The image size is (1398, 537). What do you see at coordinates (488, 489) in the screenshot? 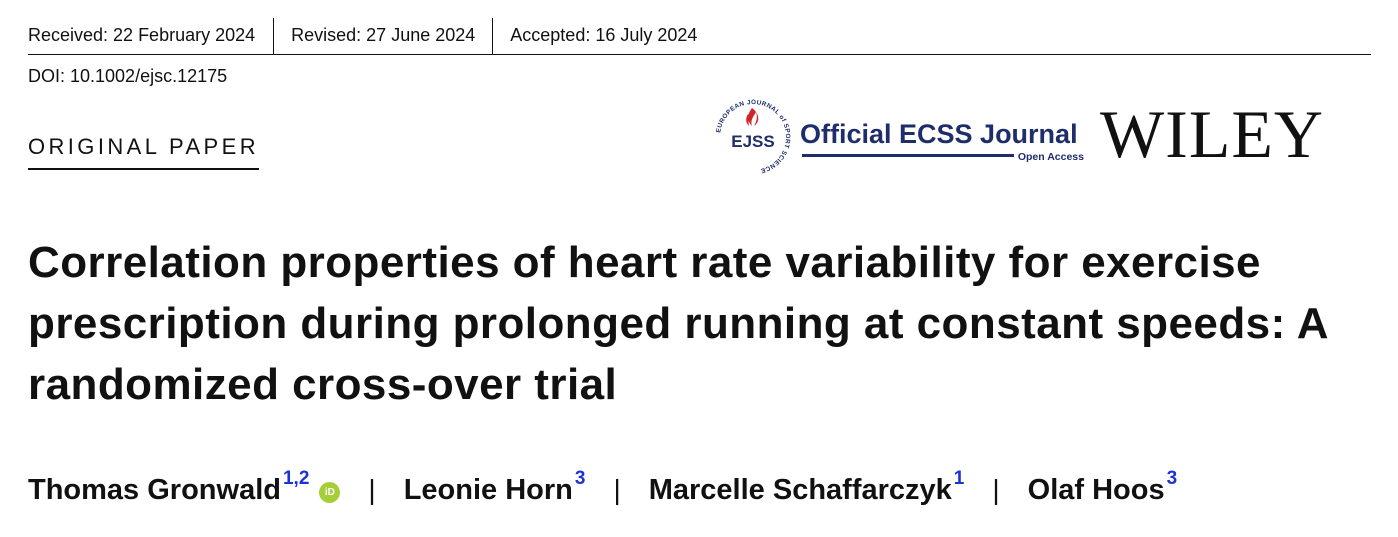
I see `author-name: Leonie Horn` at bounding box center [488, 489].